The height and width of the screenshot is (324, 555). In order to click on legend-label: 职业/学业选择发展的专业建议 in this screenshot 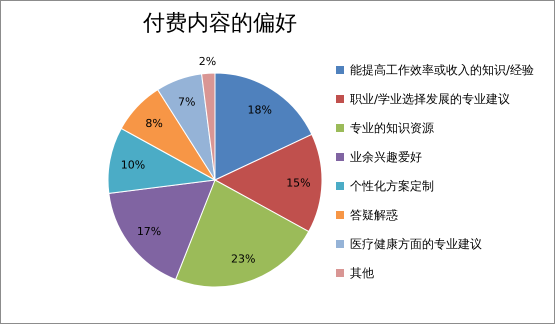, I will do `click(430, 99)`.